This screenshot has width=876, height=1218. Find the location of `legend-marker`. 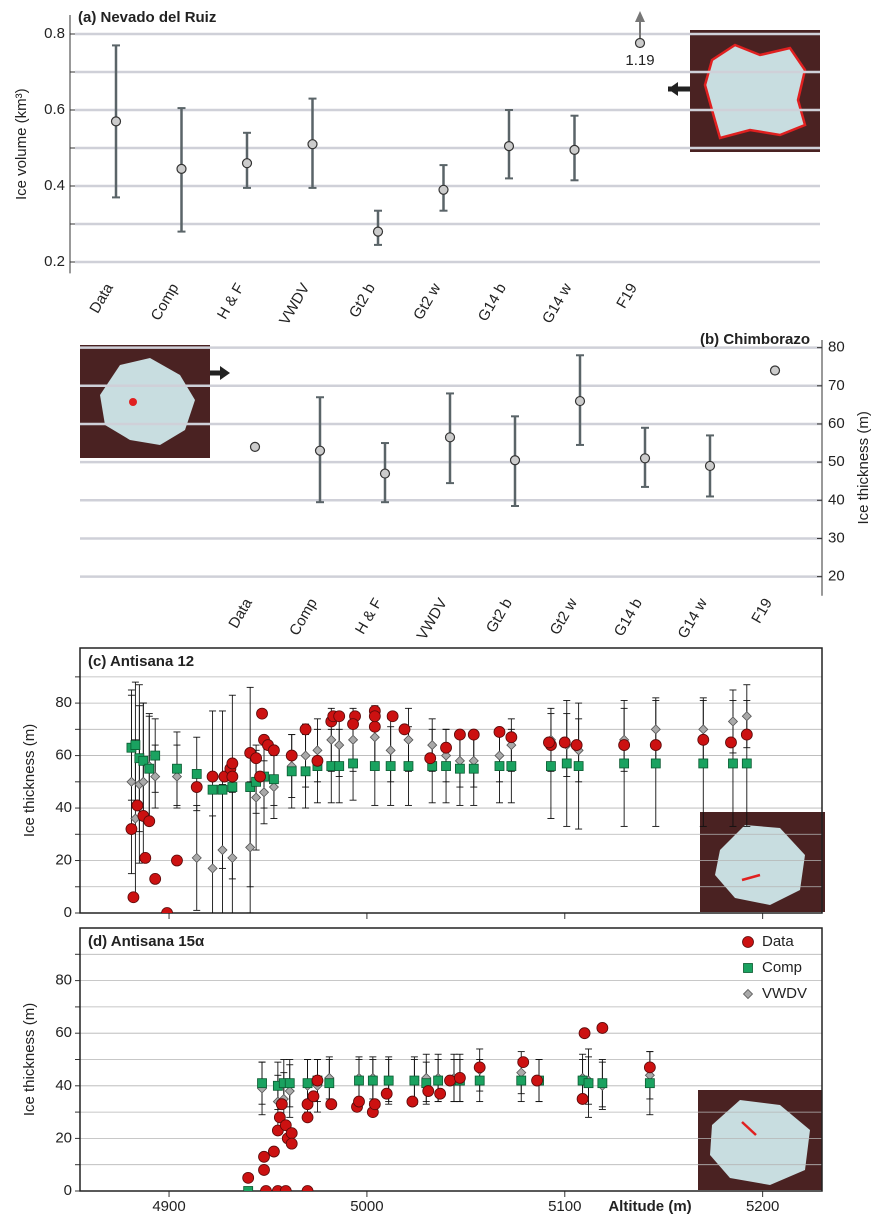

legend-marker is located at coordinates (748, 994).